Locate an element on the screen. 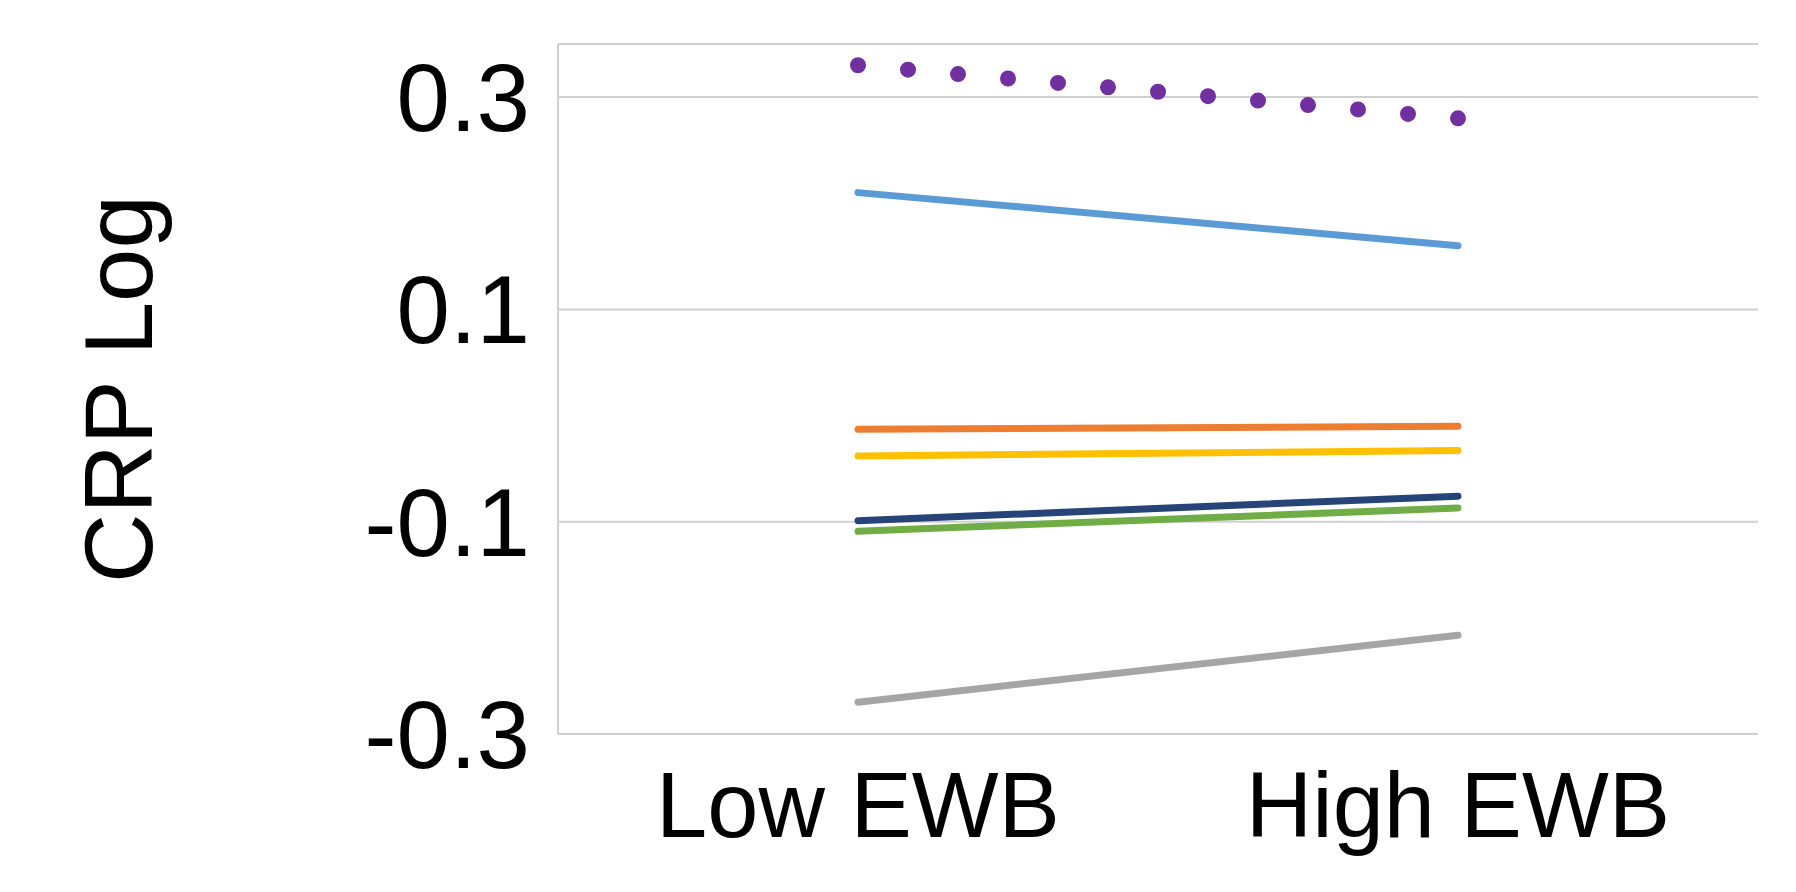 Image resolution: width=1796 pixels, height=892 pixels. y-axis-title: CRP Log is located at coordinates (119, 389).